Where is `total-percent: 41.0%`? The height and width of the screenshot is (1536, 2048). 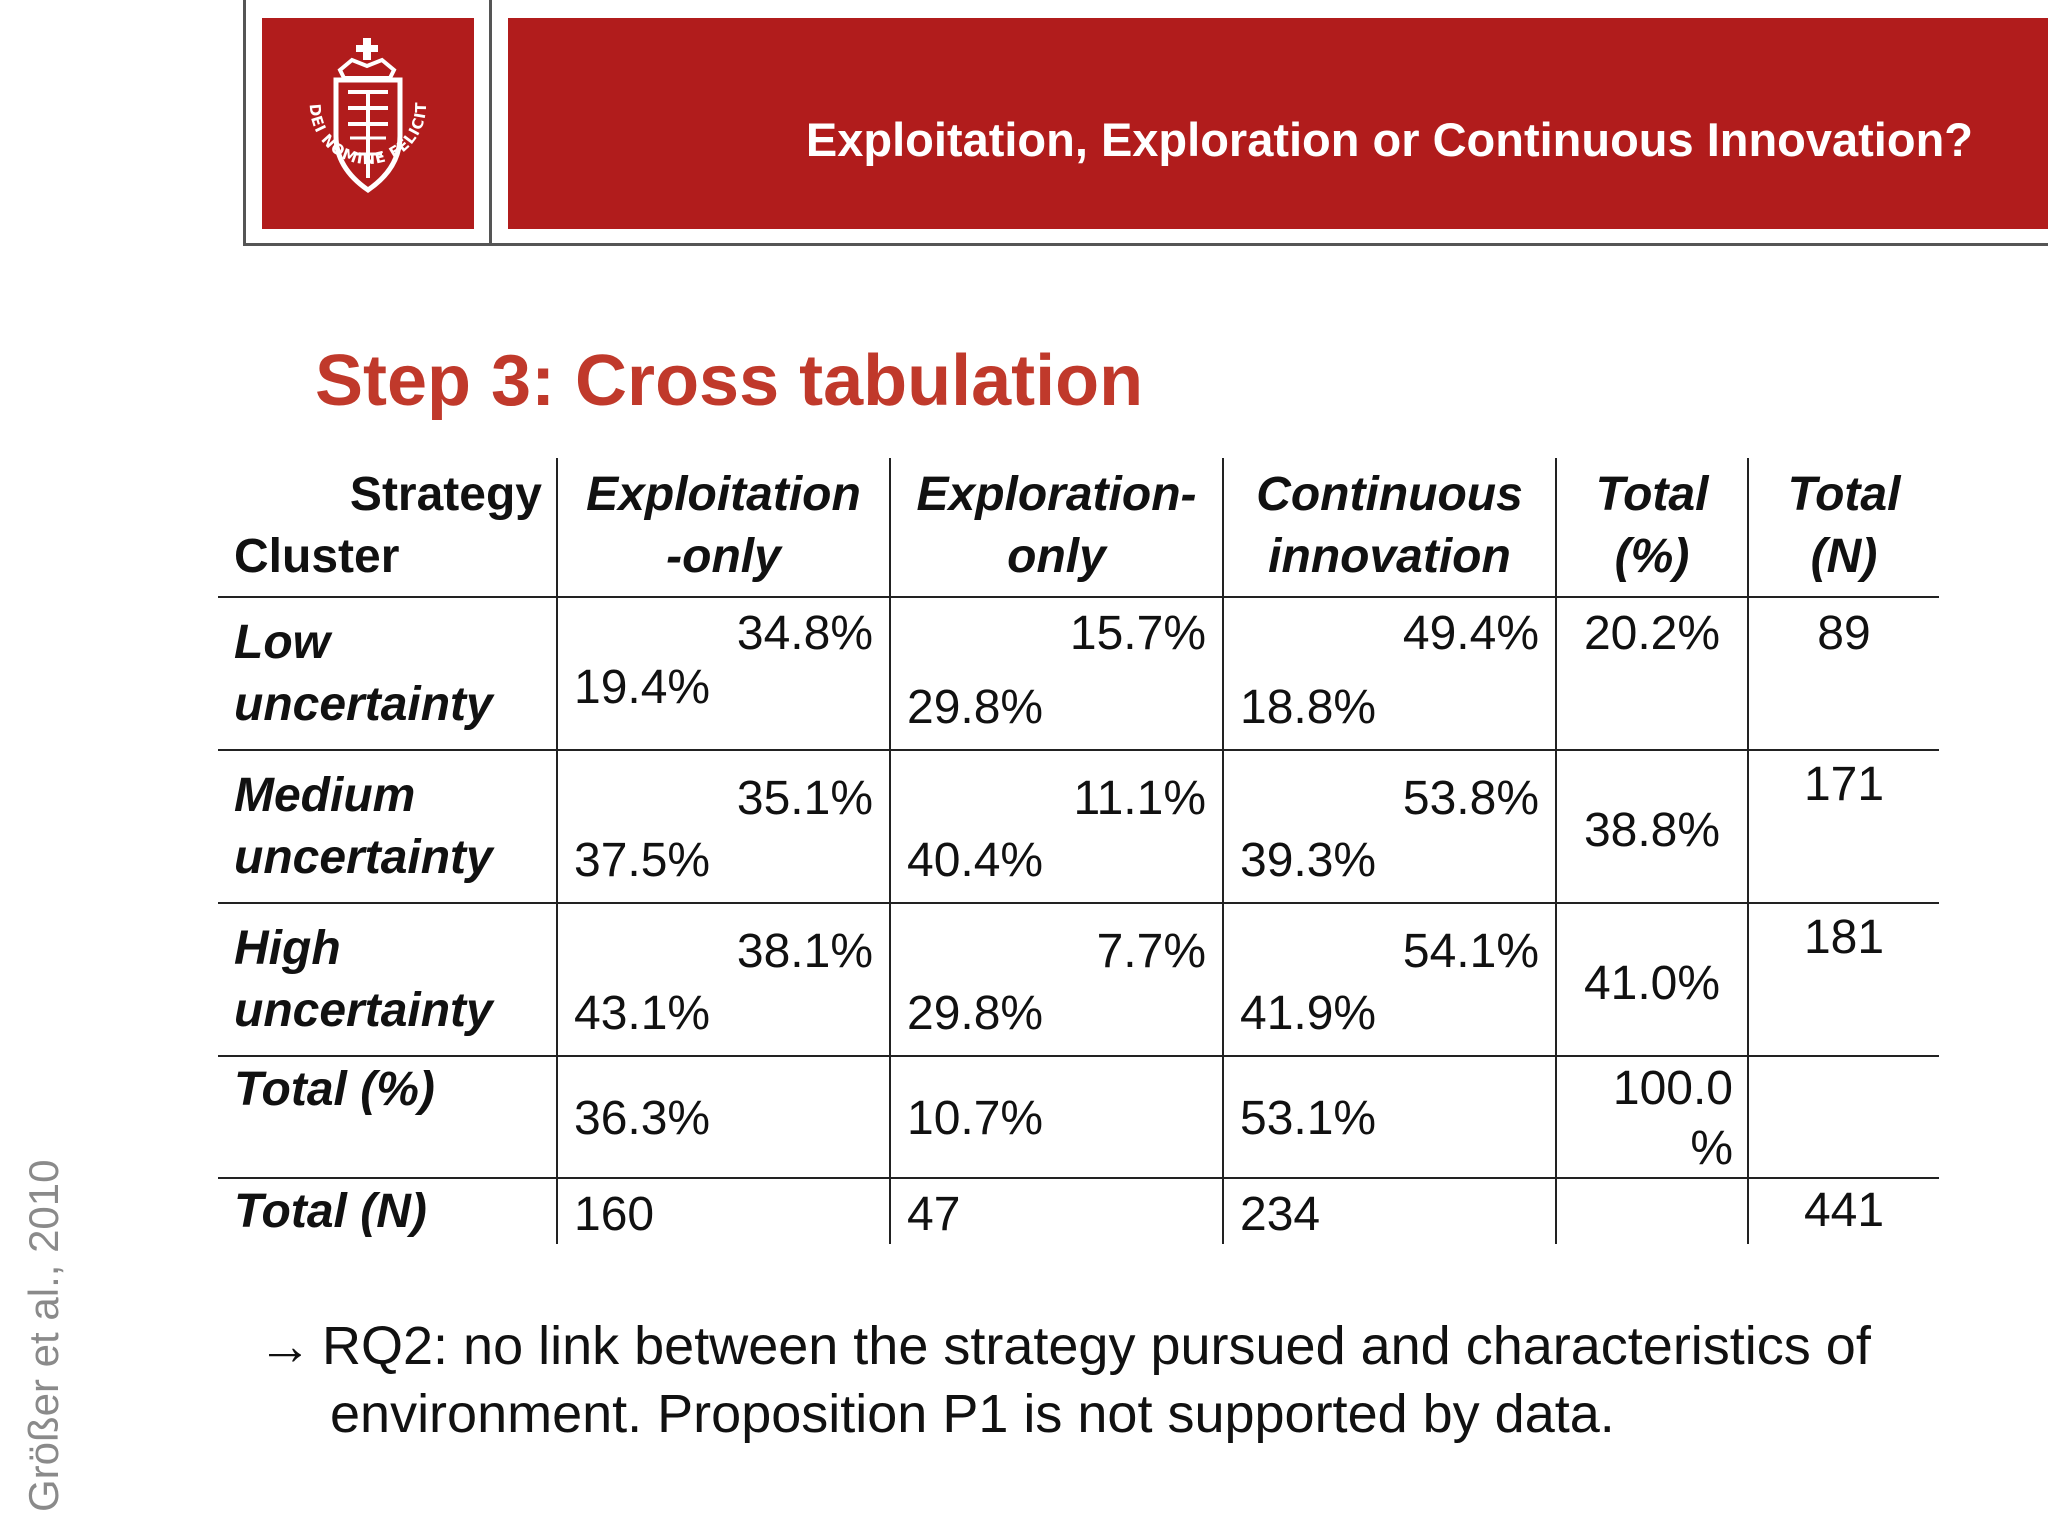
total-percent: 41.0% is located at coordinates (1652, 983).